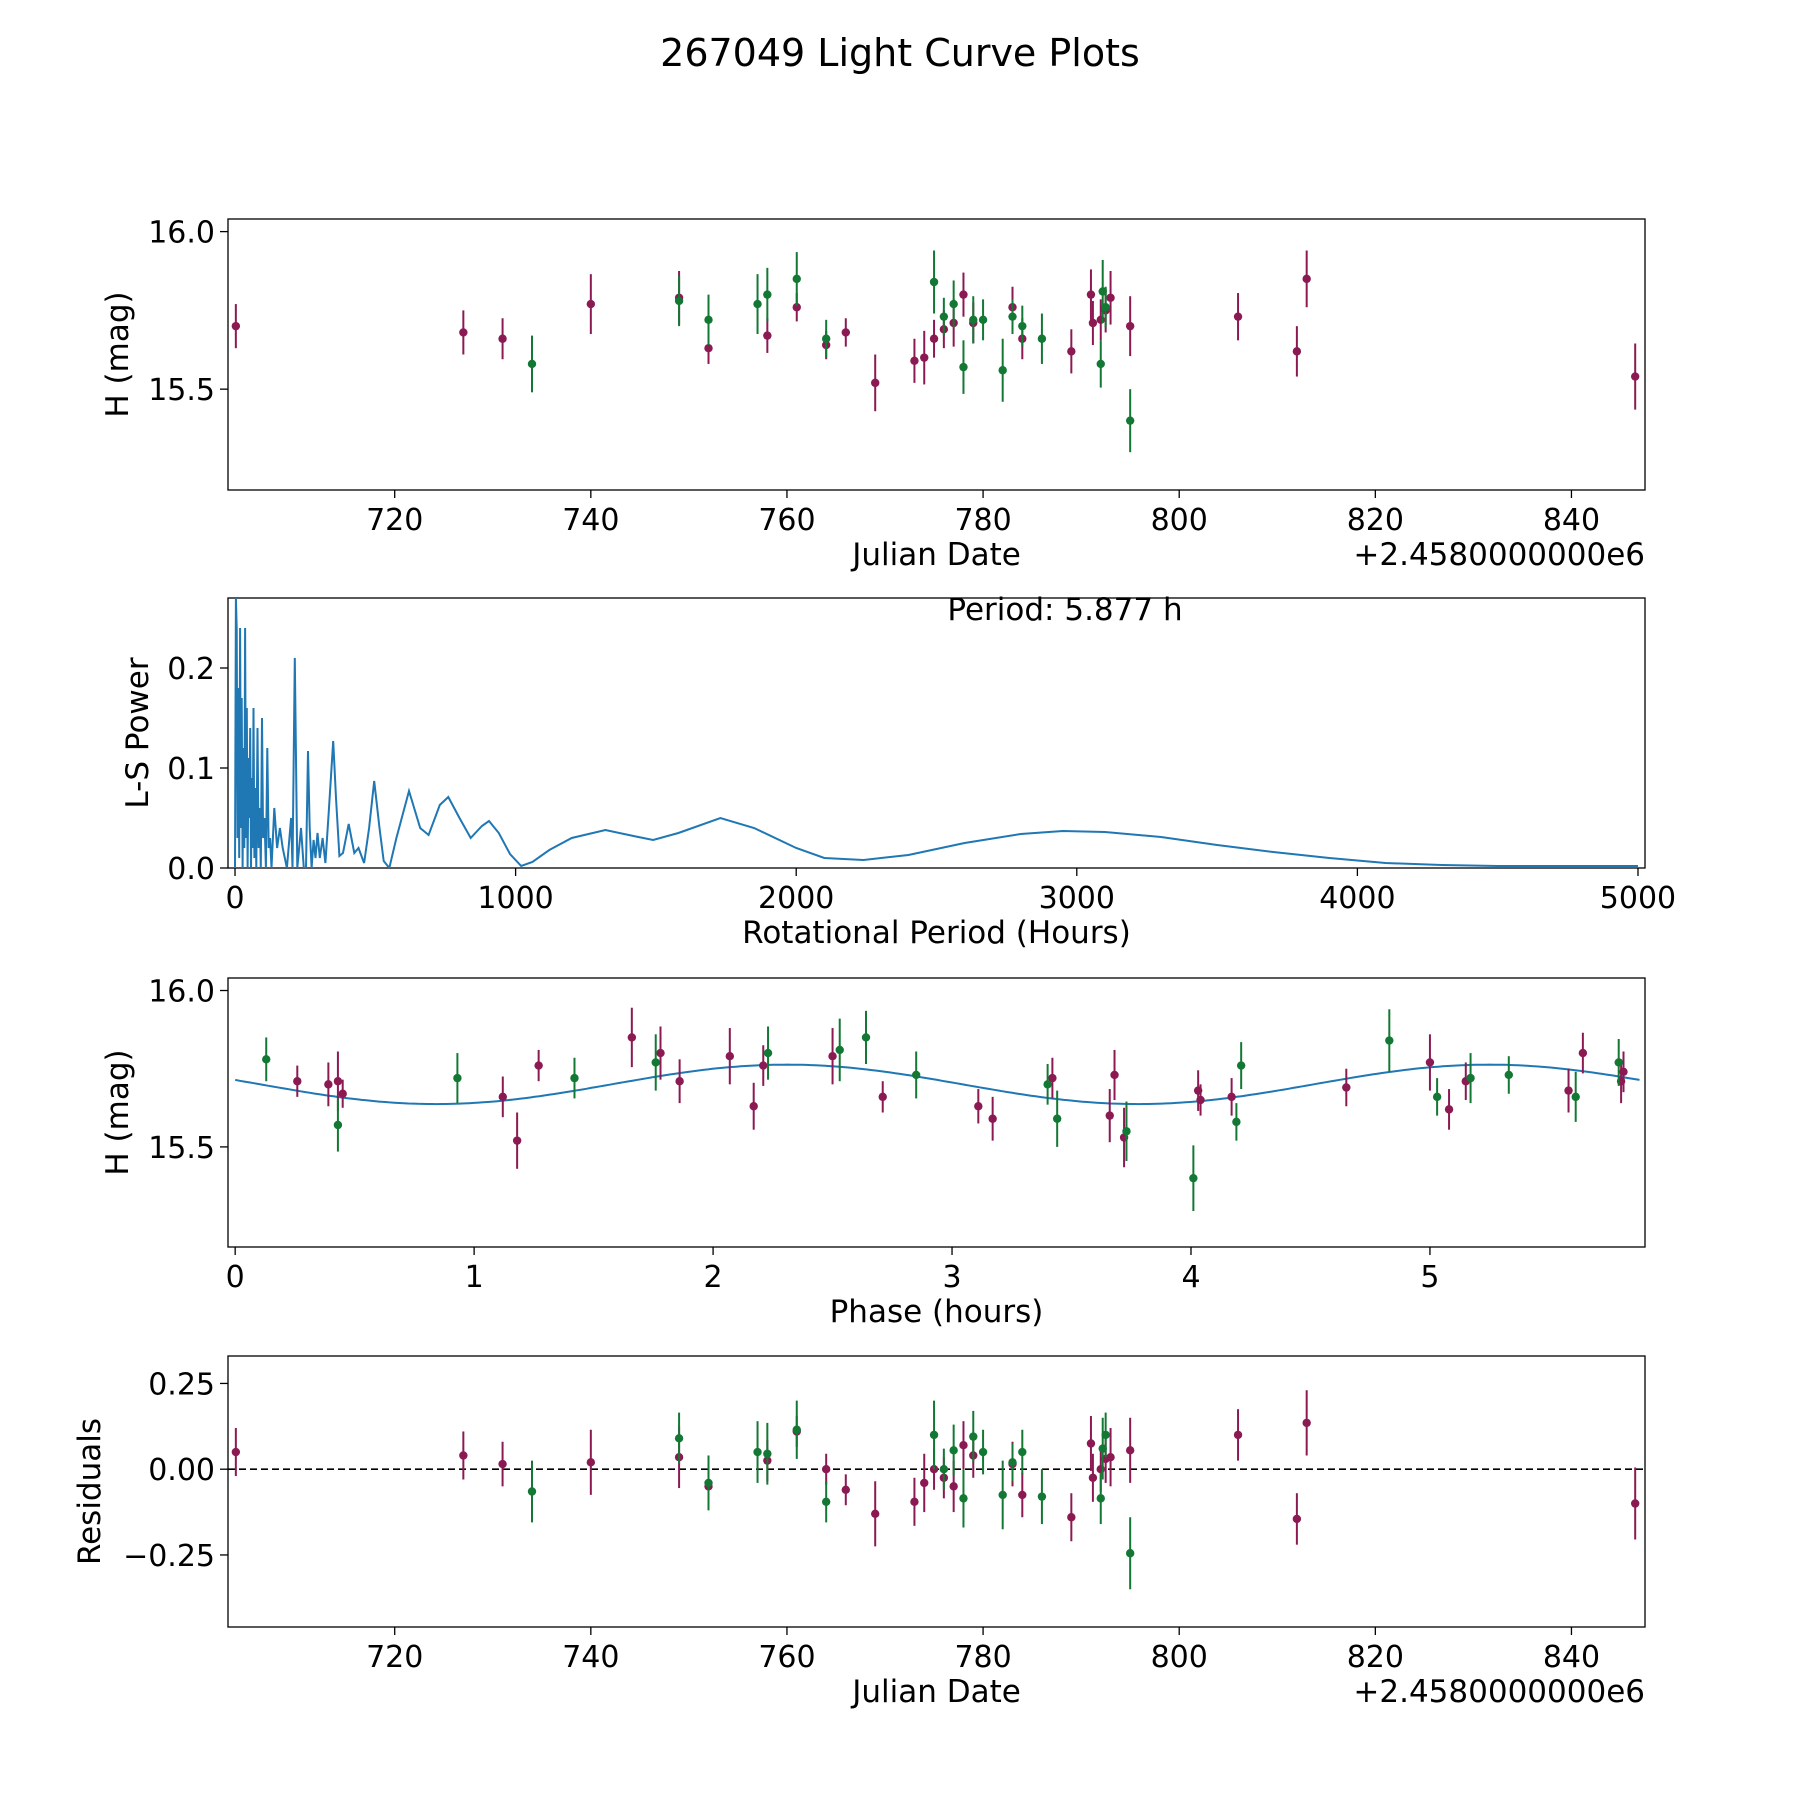 The width and height of the screenshot is (1800, 1800). I want to click on x-offset-label: +2.4580000000e6, so click(1499, 1692).